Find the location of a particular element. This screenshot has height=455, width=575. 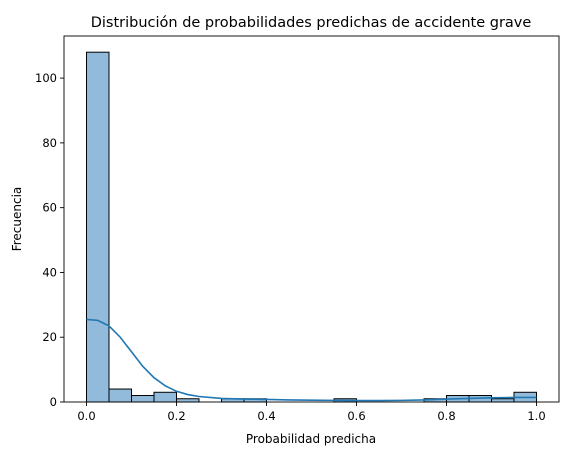

y-axis-ticks: 0 20 40 60 80 100 is located at coordinates (49, 240).